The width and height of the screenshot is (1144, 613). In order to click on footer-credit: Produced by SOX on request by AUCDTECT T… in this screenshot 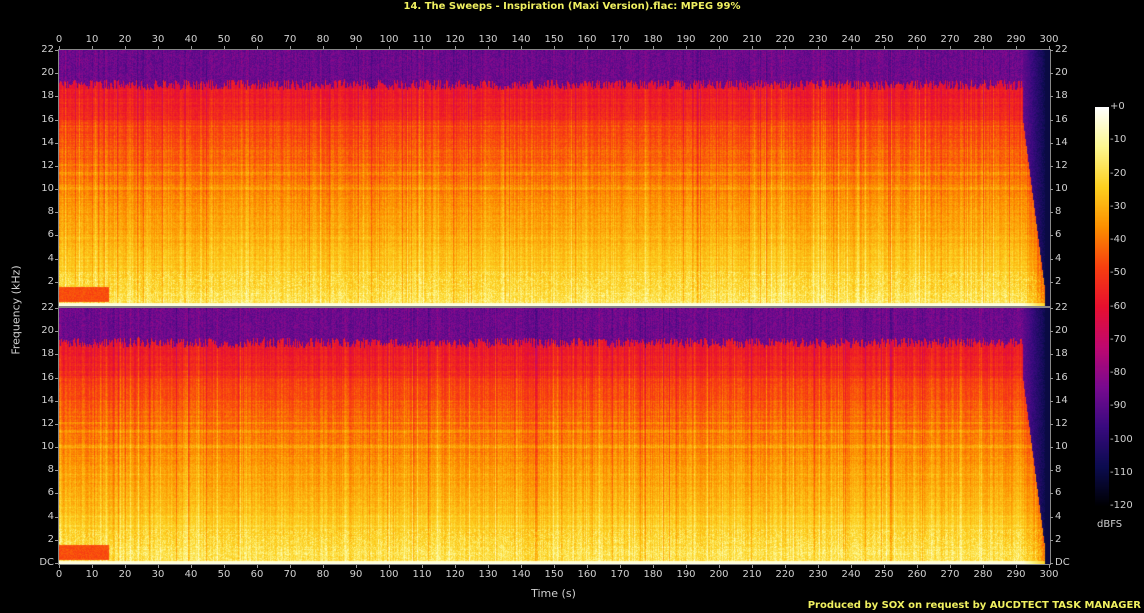, I will do `click(974, 605)`.